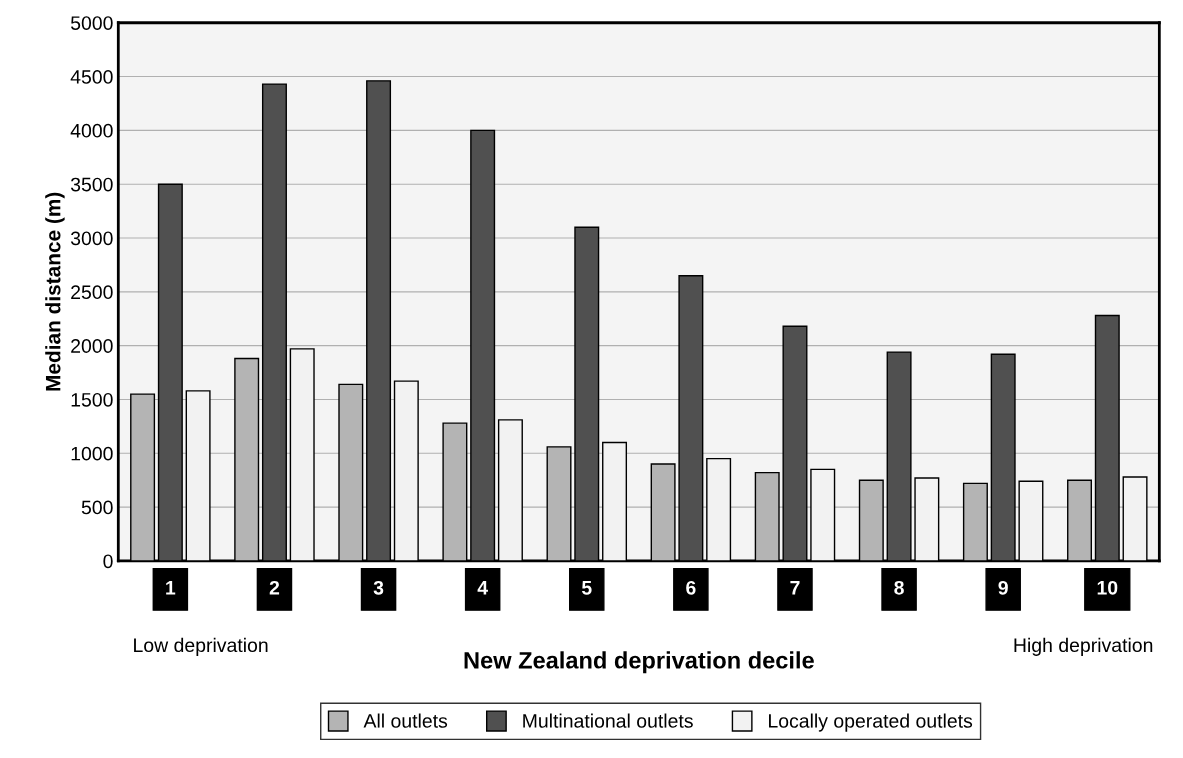  I want to click on x-tick-label: 8, so click(899, 587).